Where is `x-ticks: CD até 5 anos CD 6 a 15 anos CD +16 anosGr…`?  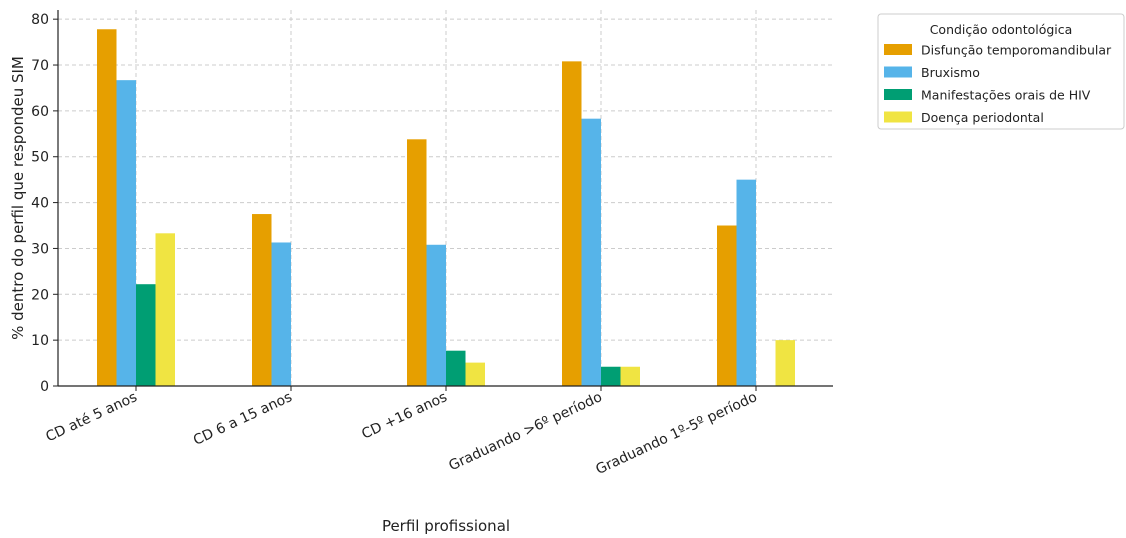
x-ticks: CD até 5 anos CD 6 a 15 anos CD +16 anosGr… is located at coordinates (401, 432).